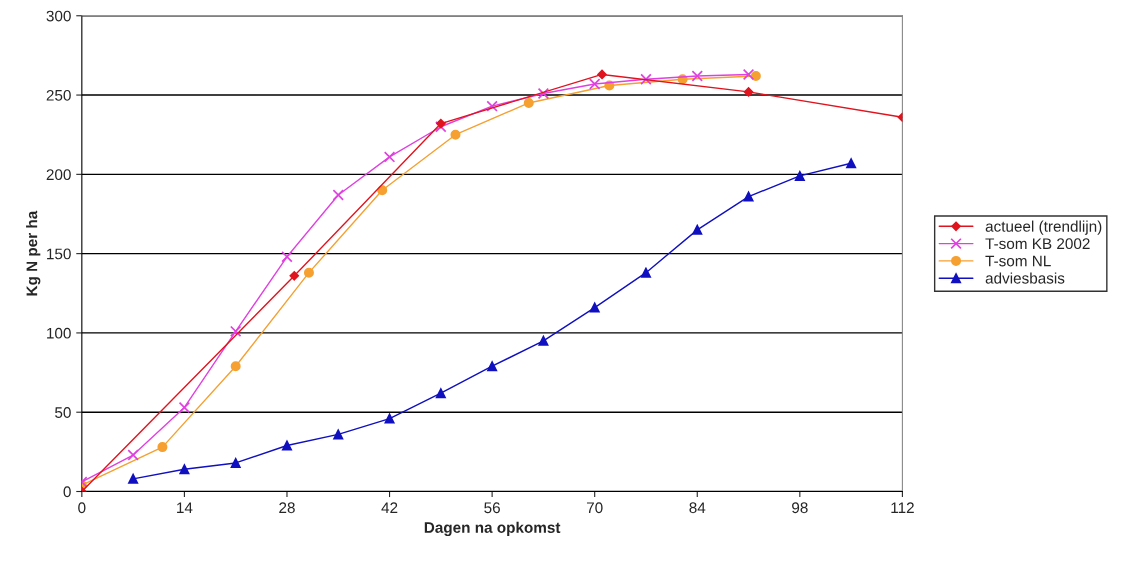  I want to click on x-tick-label: 98, so click(800, 508).